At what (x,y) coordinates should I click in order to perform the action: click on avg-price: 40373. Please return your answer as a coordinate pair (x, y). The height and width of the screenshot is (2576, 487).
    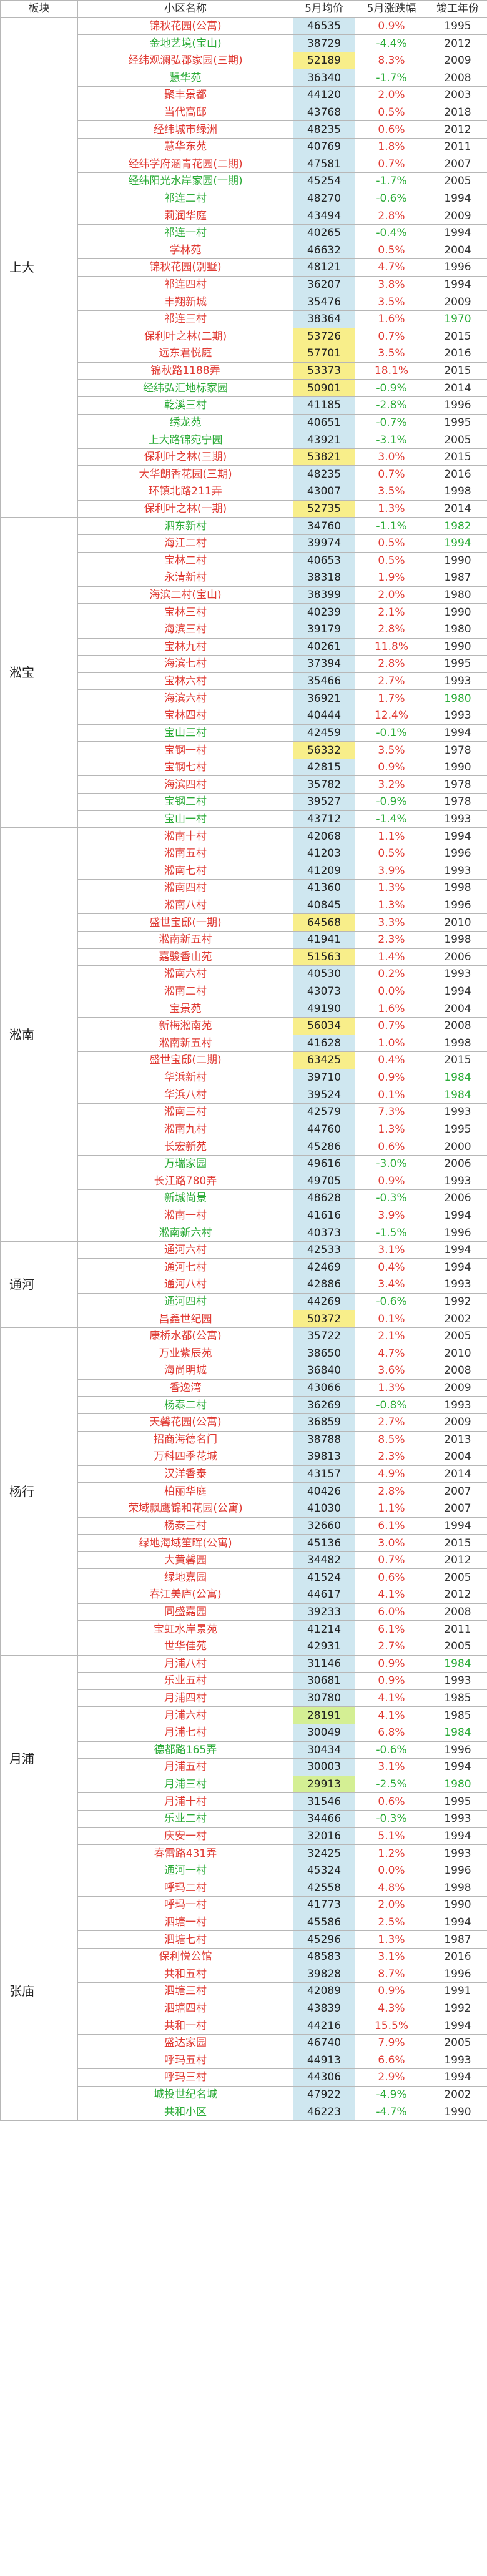
    Looking at the image, I should click on (324, 1233).